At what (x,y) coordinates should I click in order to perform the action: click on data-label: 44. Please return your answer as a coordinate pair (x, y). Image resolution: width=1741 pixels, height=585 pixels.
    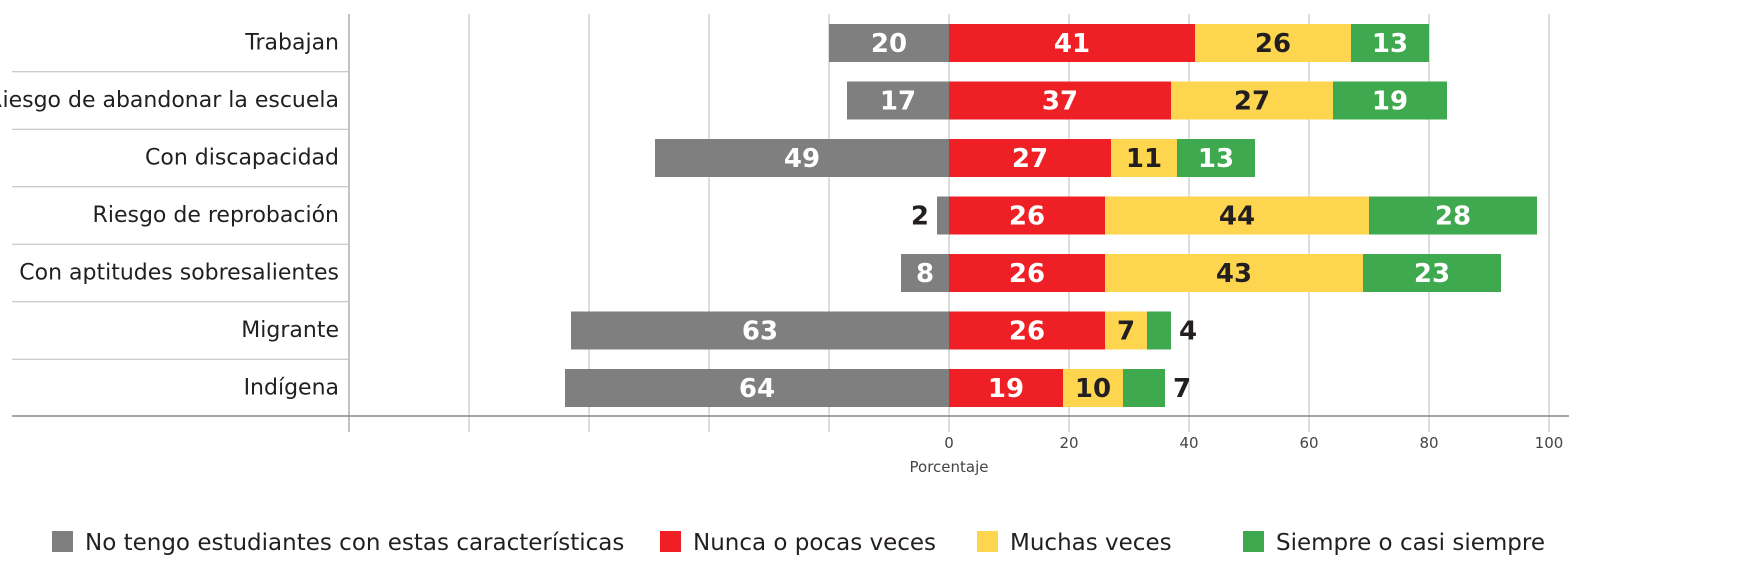
    Looking at the image, I should click on (1237, 217).